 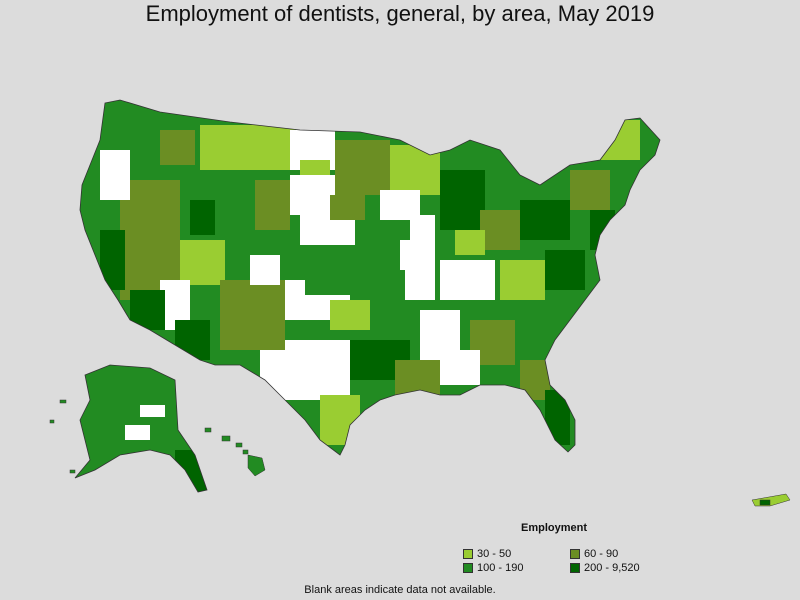 What do you see at coordinates (400, 590) in the screenshot?
I see `footnote: Blank areas indicate data not available.` at bounding box center [400, 590].